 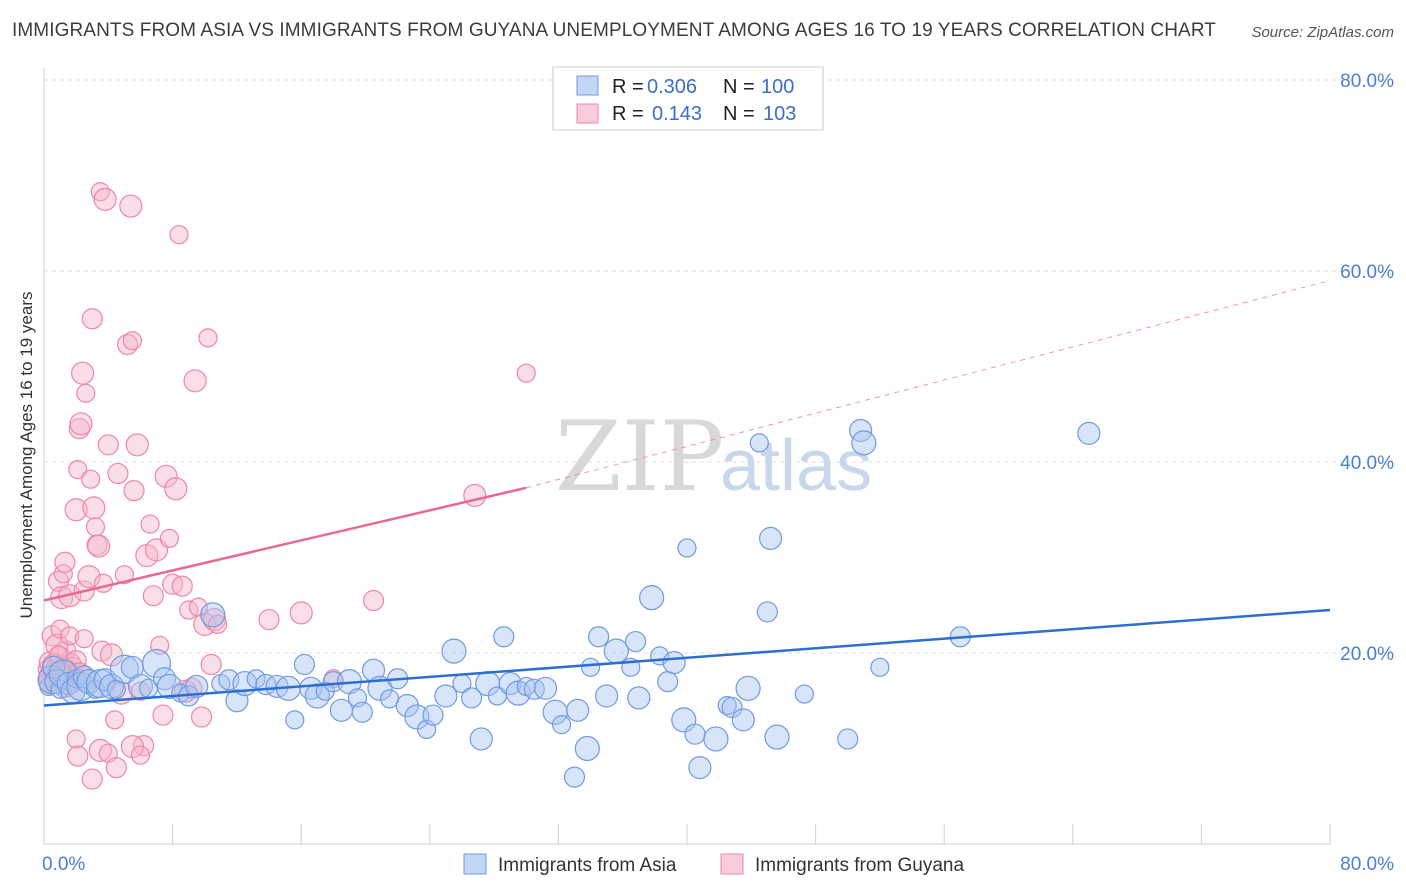 What do you see at coordinates (587, 85) in the screenshot?
I see `legend-swatch-asia` at bounding box center [587, 85].